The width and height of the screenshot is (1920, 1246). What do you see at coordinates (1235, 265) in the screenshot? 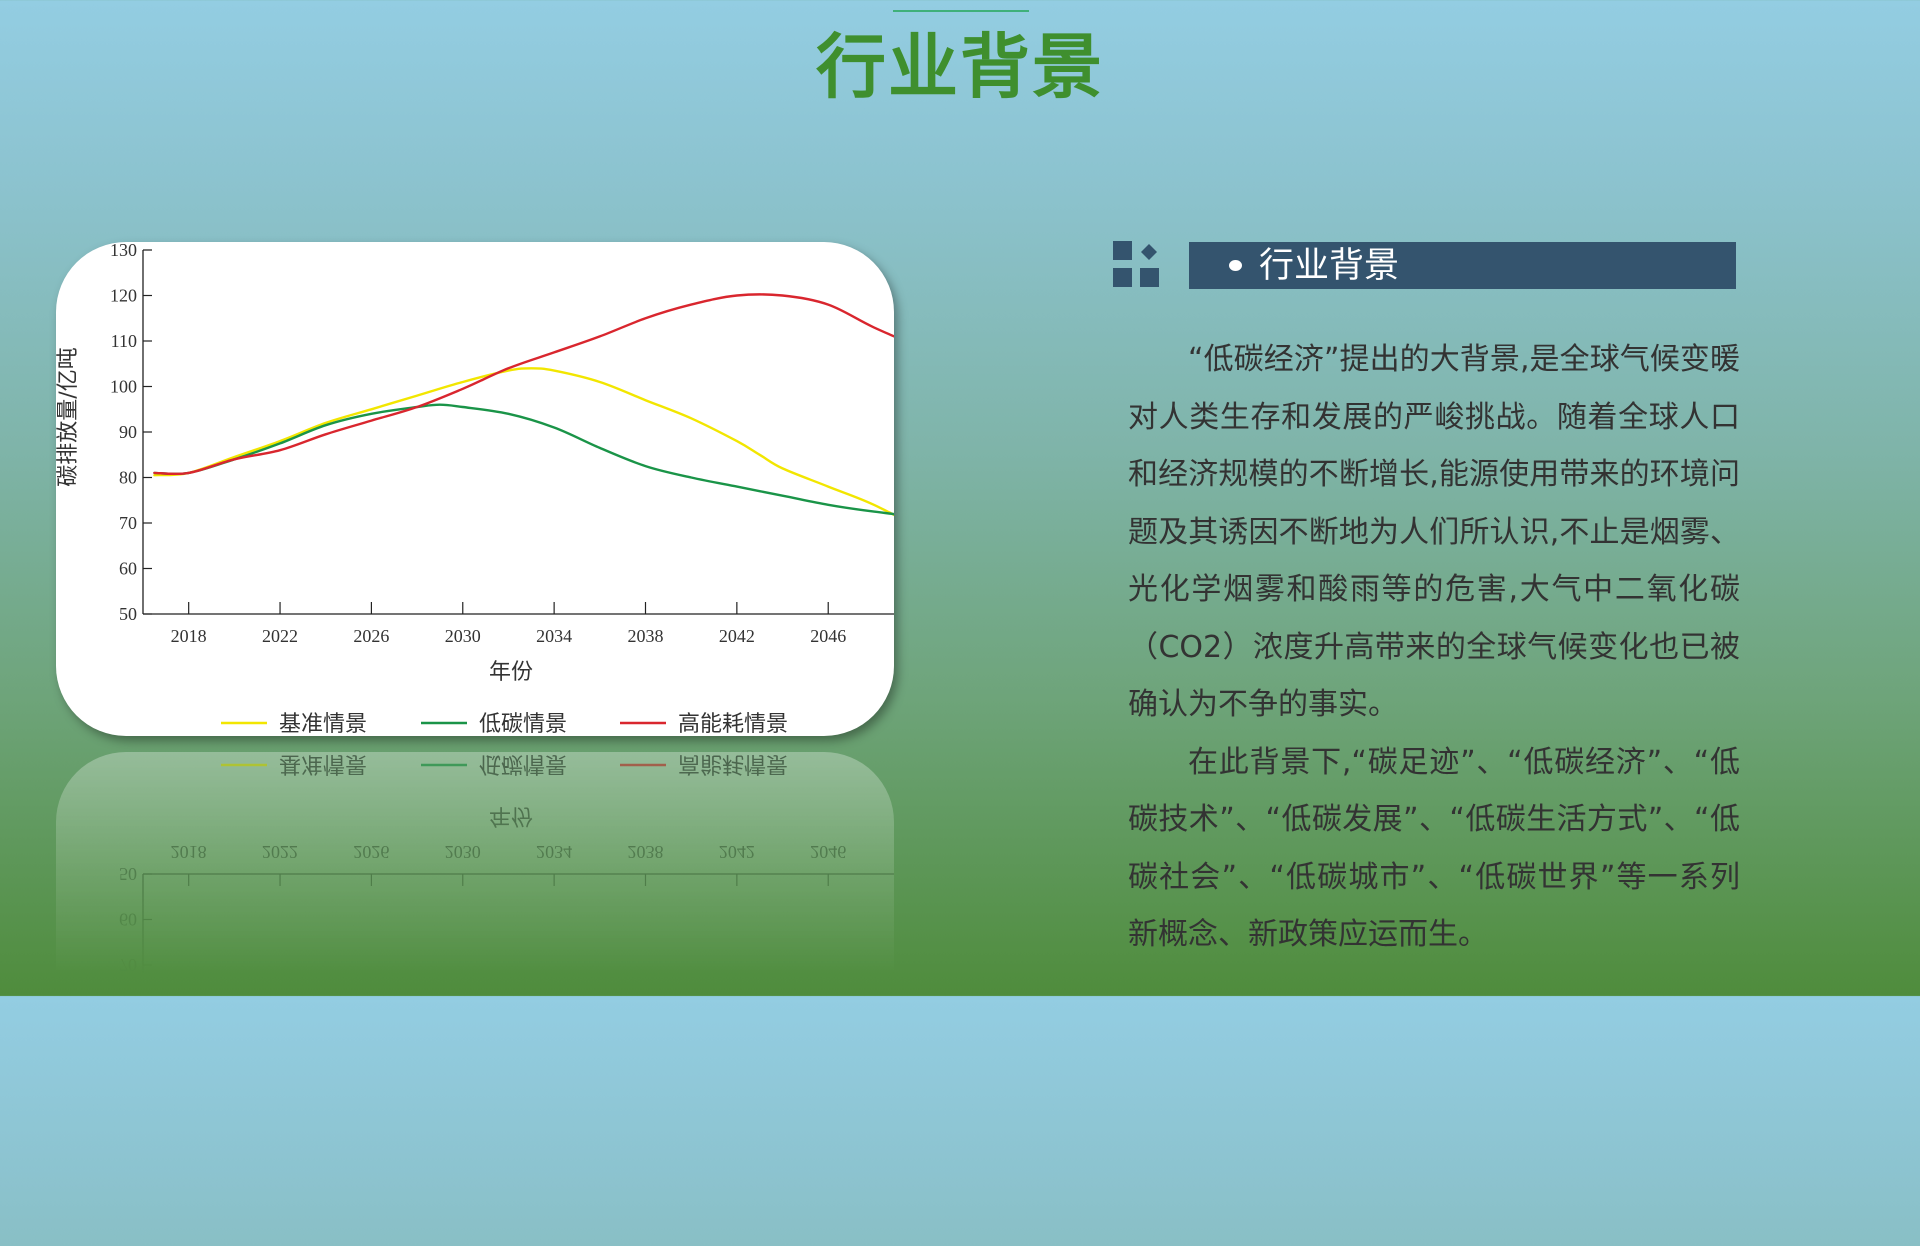
I see `bullet-dot-icon` at bounding box center [1235, 265].